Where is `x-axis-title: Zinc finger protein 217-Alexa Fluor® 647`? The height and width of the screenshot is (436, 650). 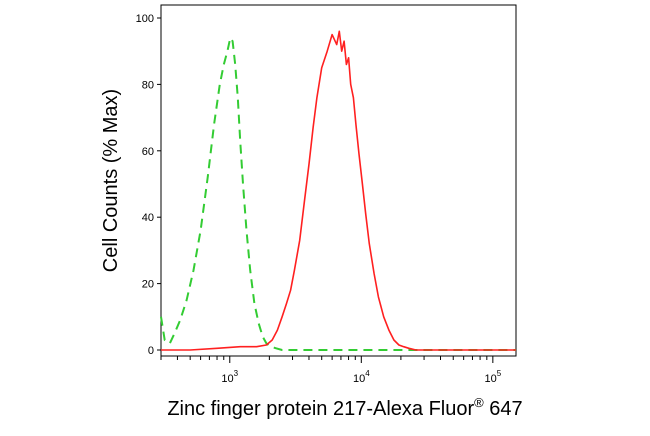 x-axis-title: Zinc finger protein 217-Alexa Fluor® 647 is located at coordinates (344, 407).